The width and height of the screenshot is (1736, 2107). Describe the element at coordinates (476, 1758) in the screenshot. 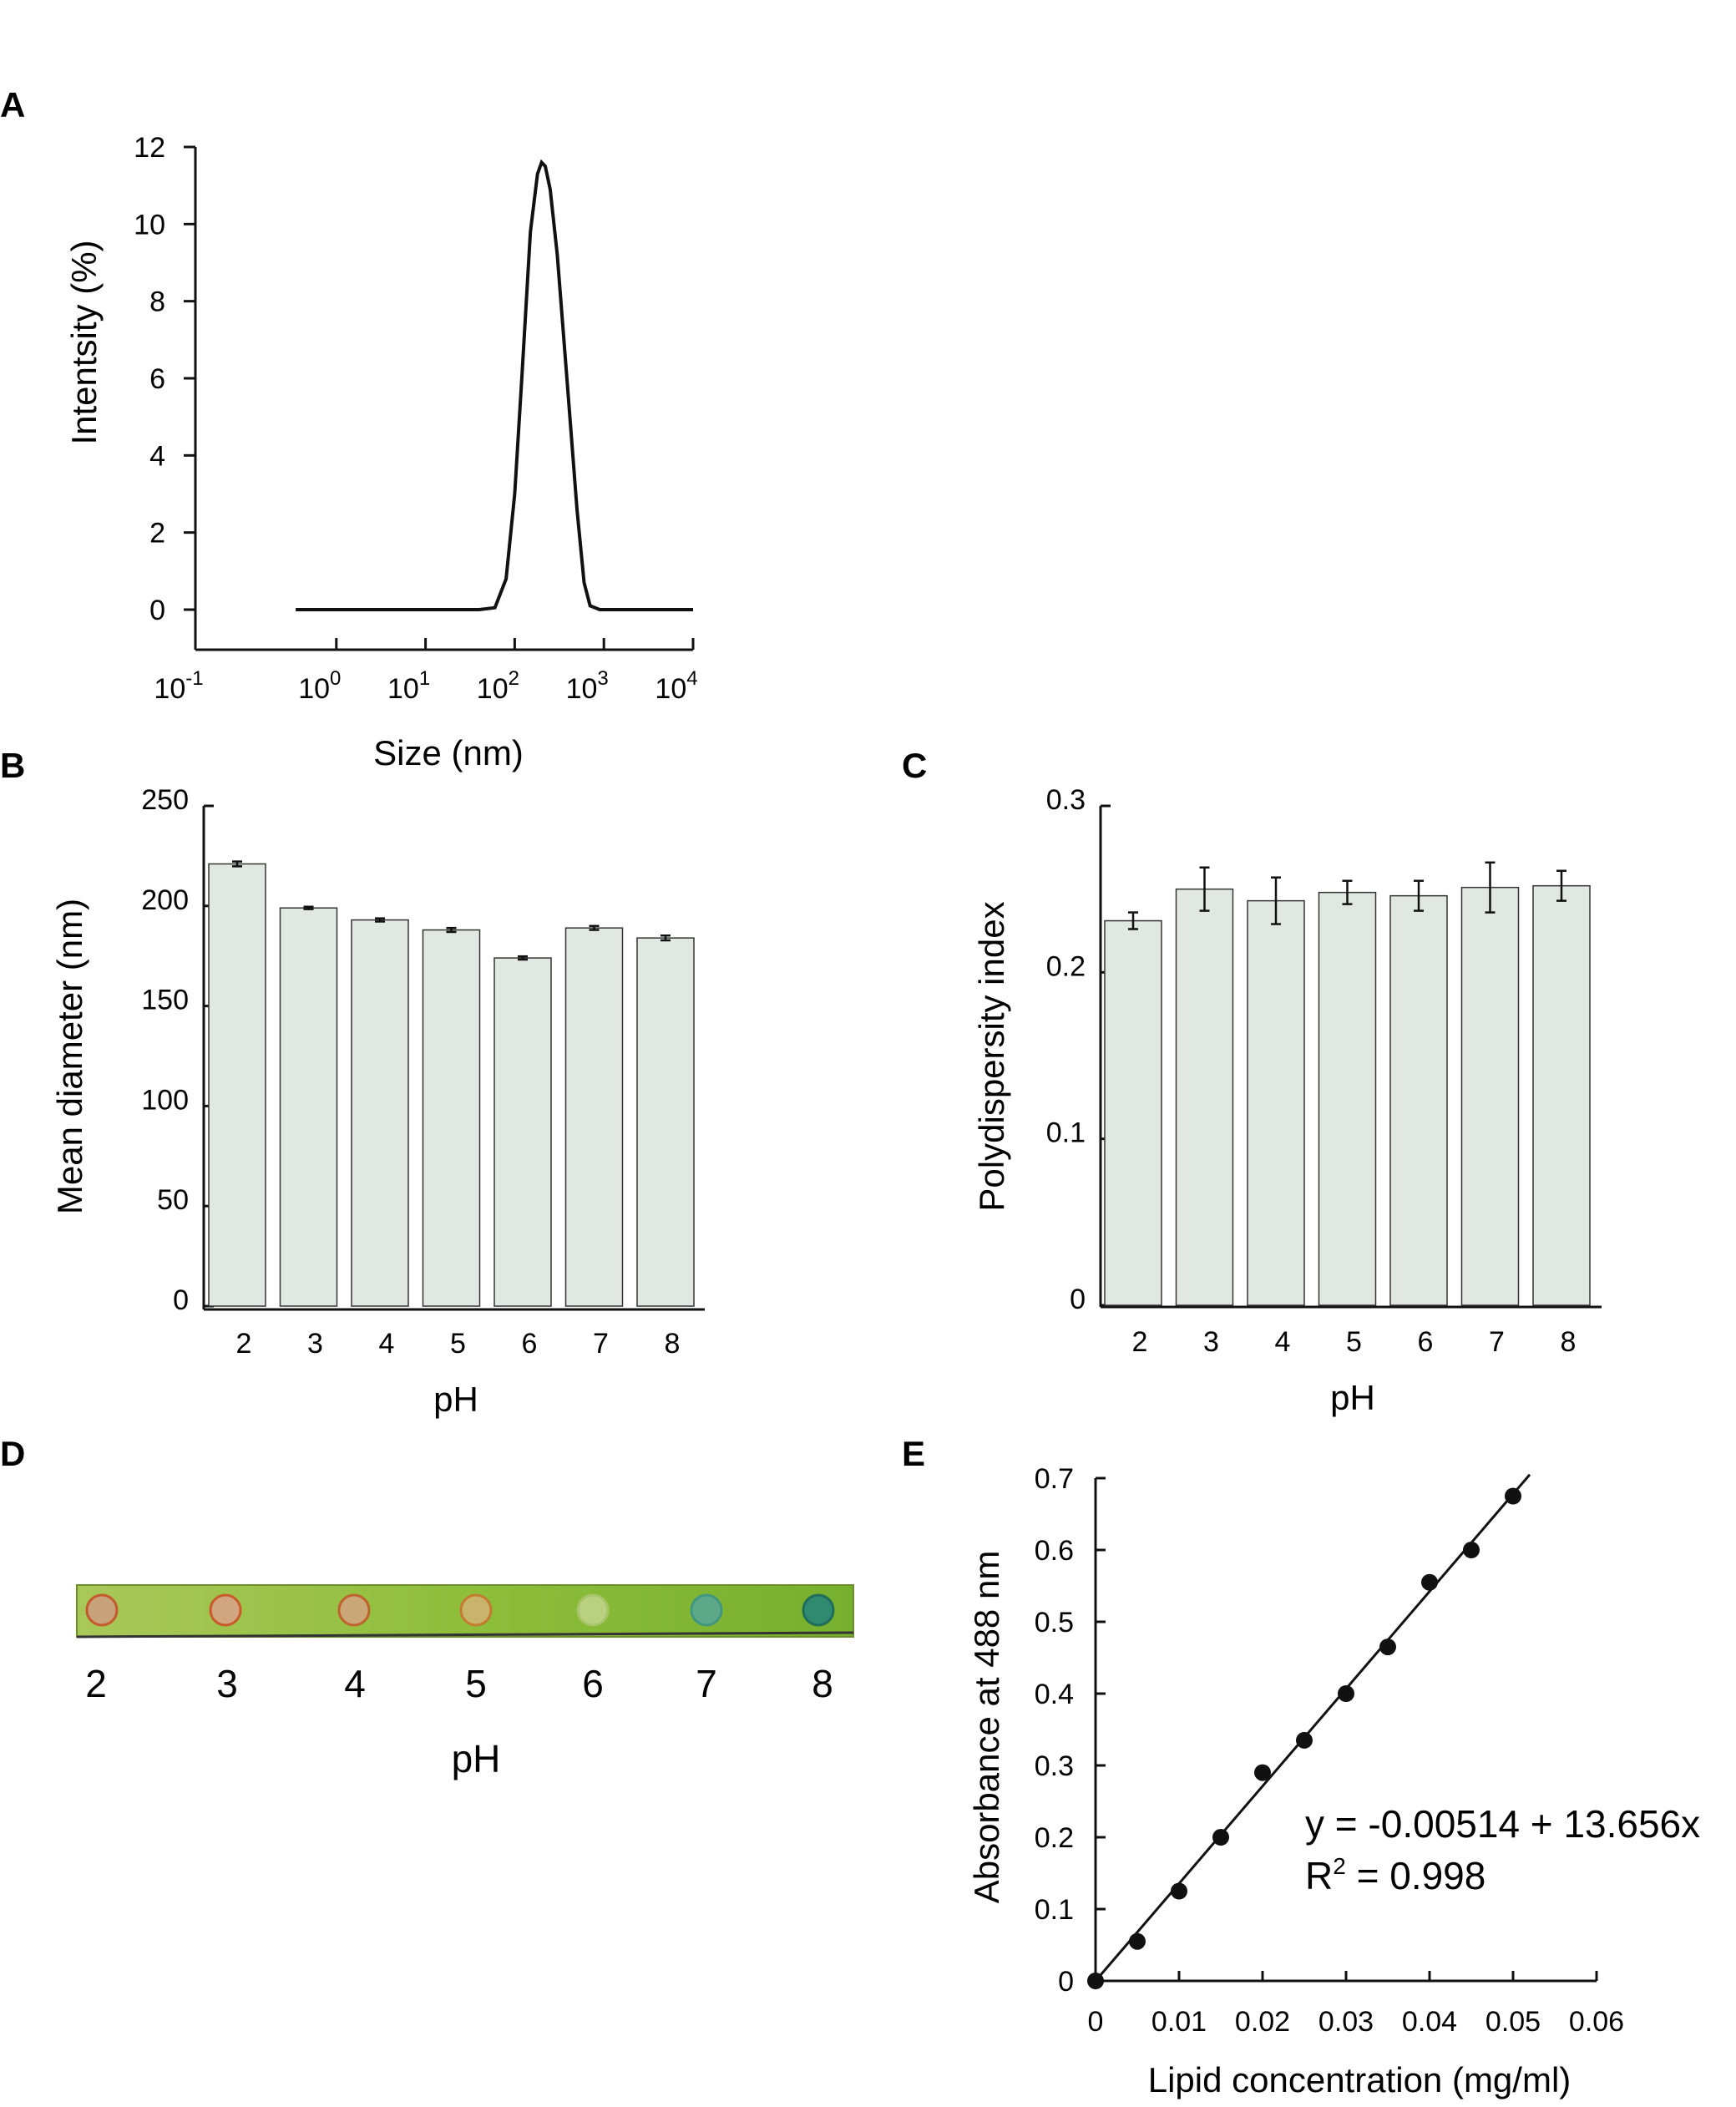

I see `x-axis-label-d: pH` at that location.